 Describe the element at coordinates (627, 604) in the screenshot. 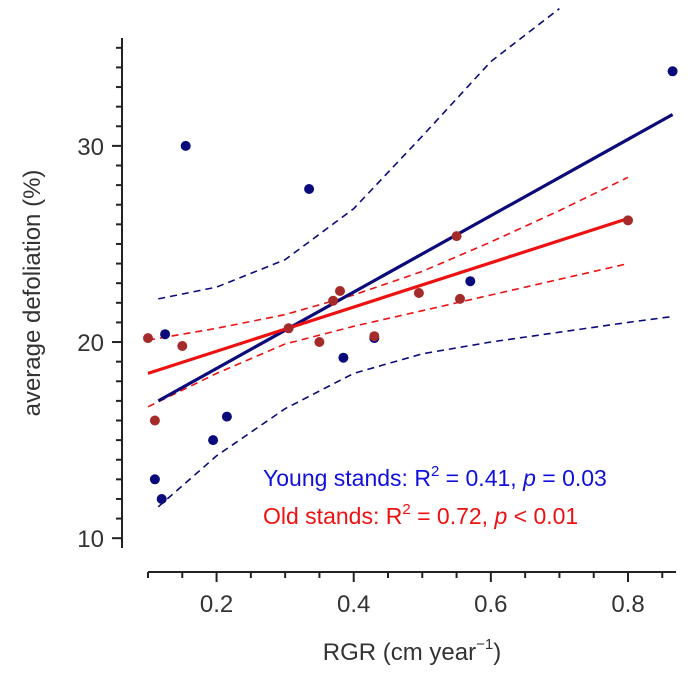

I see `x-tick-label: 0.8` at that location.